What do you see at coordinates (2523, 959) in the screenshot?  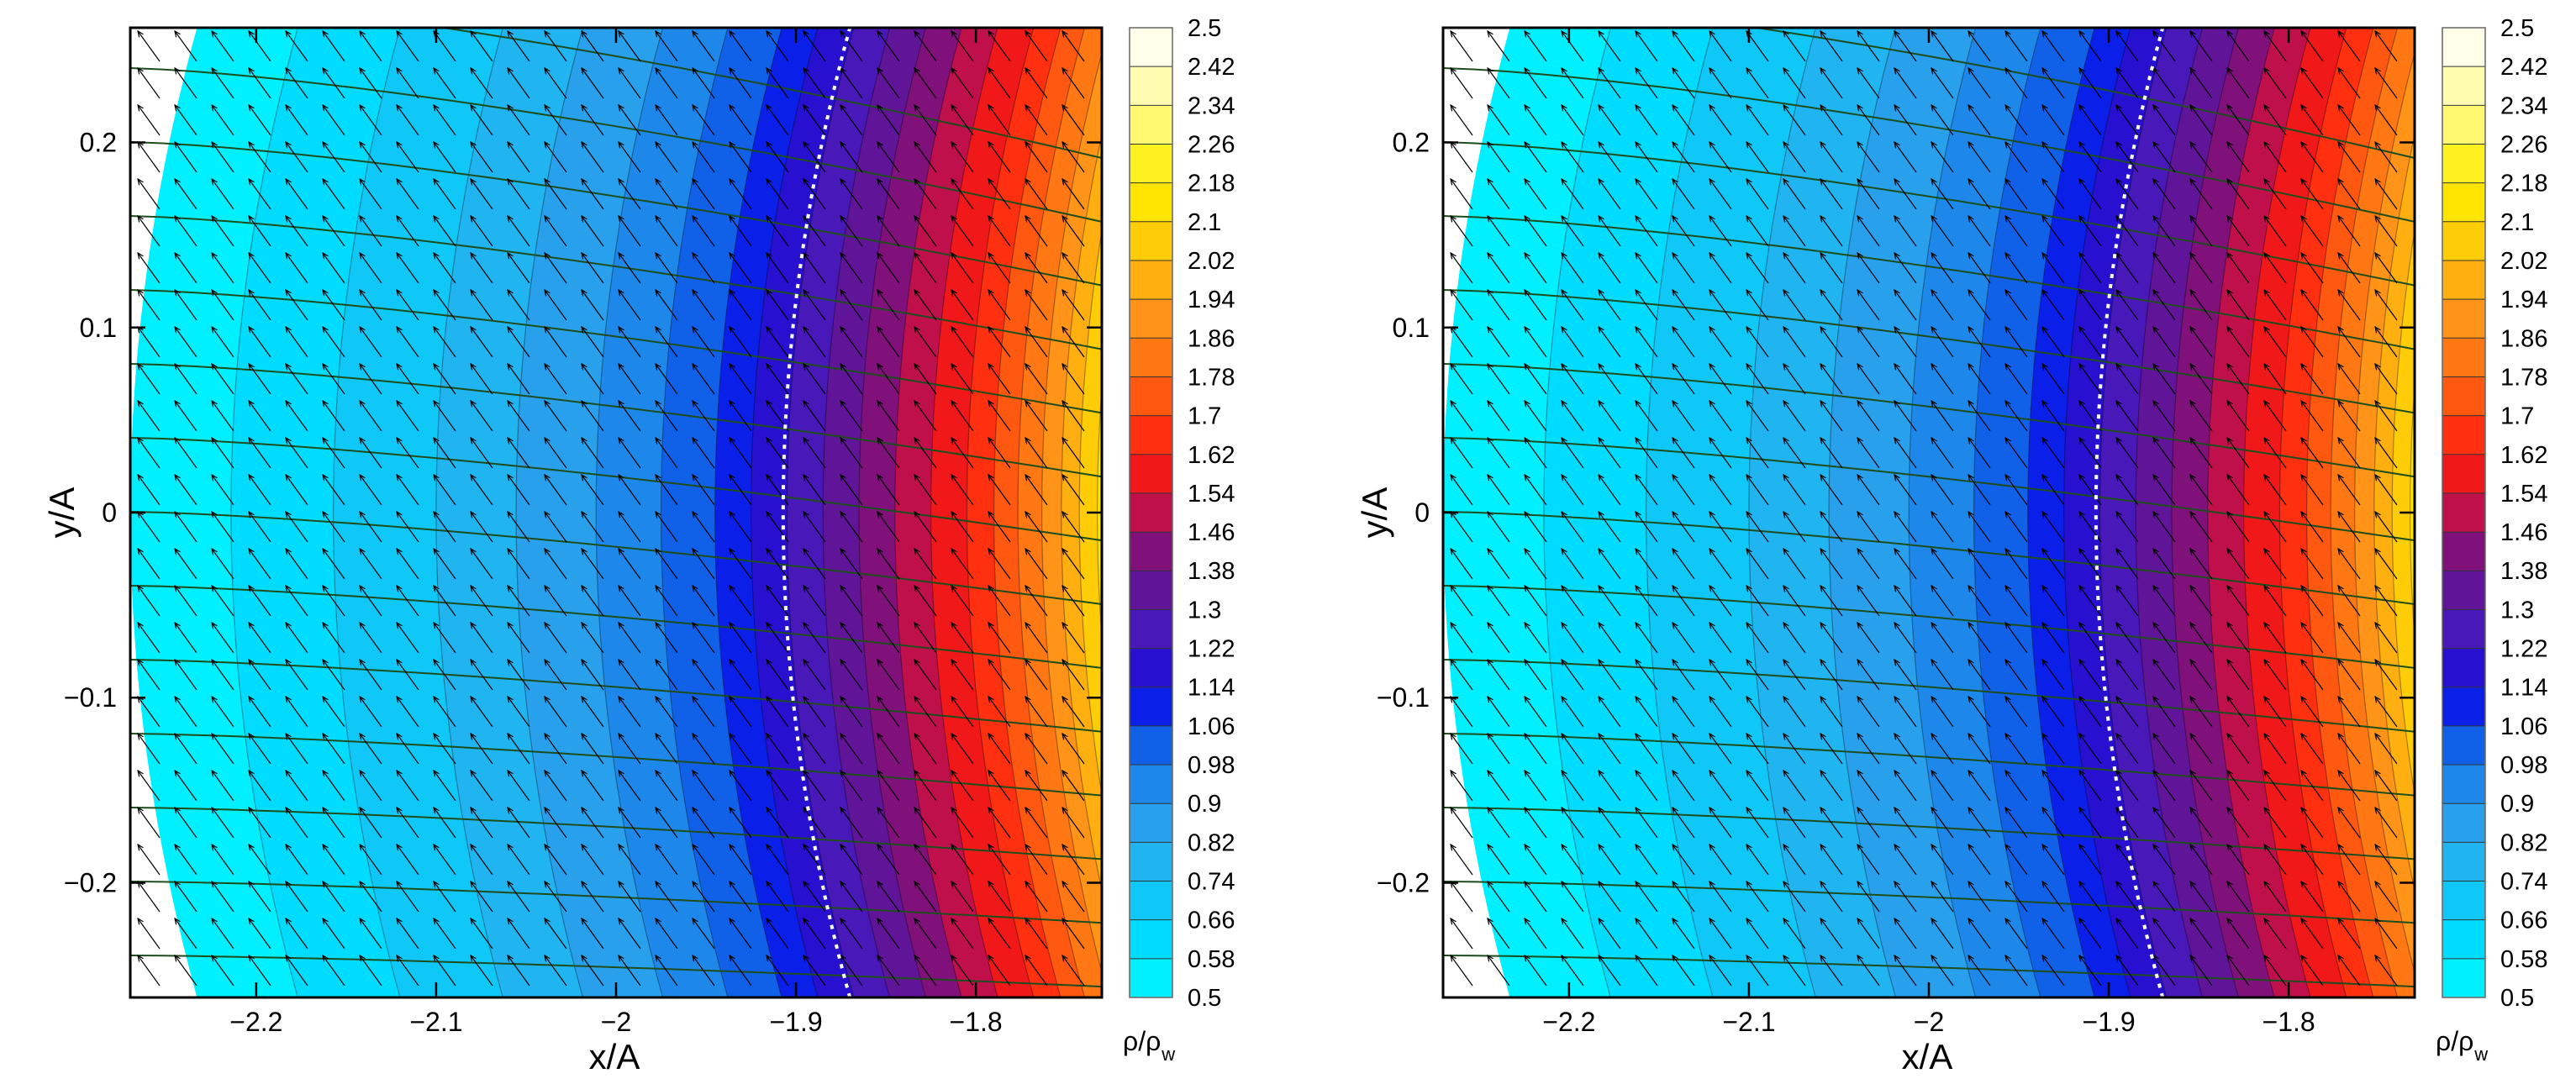 I see `colorbar-tick-label: 0.58` at bounding box center [2523, 959].